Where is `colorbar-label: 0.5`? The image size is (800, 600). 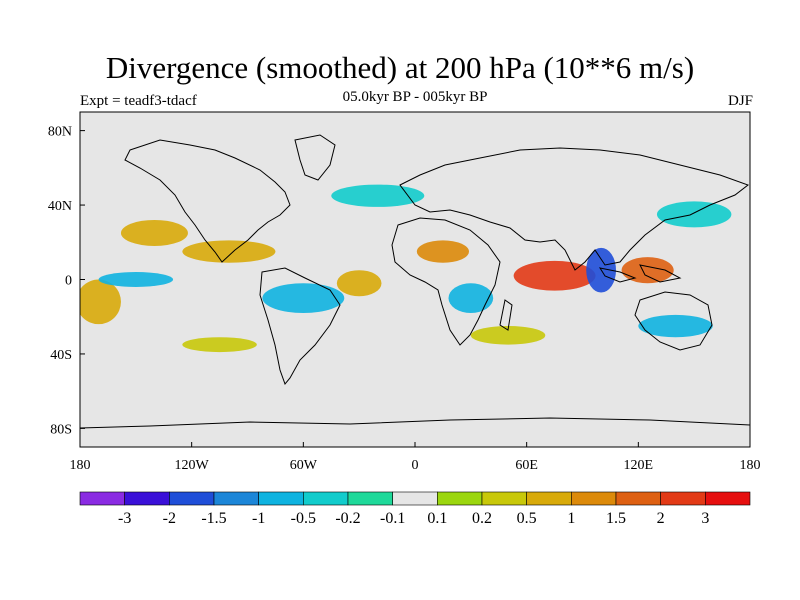 colorbar-label: 0.5 is located at coordinates (527, 518).